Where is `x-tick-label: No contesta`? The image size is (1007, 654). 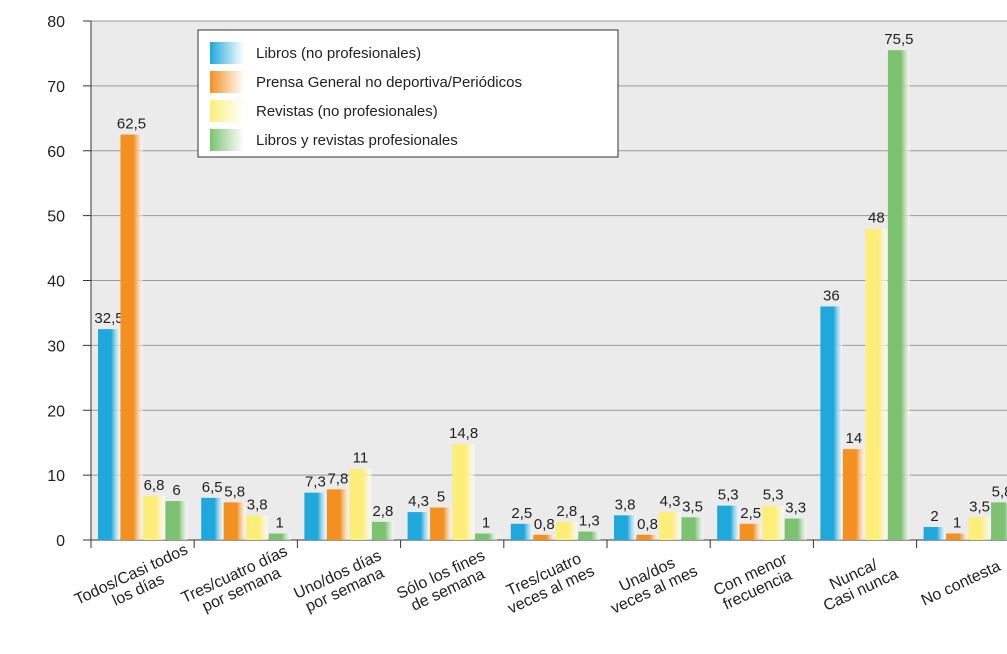 x-tick-label: No contesta is located at coordinates (961, 584).